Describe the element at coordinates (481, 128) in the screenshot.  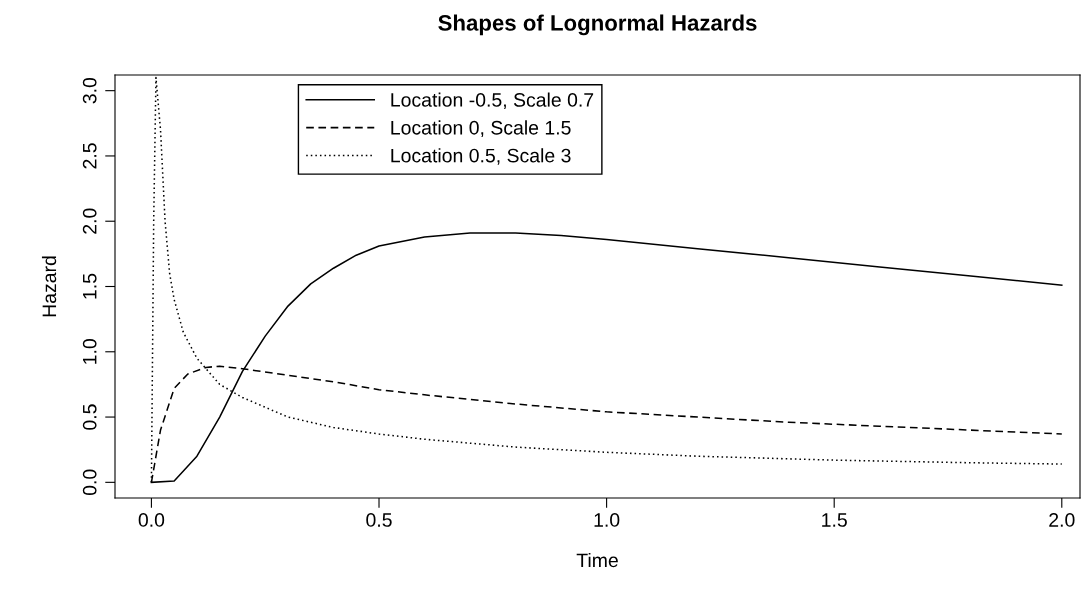
I see `legend-label: Location 0, Scale 1.5` at that location.